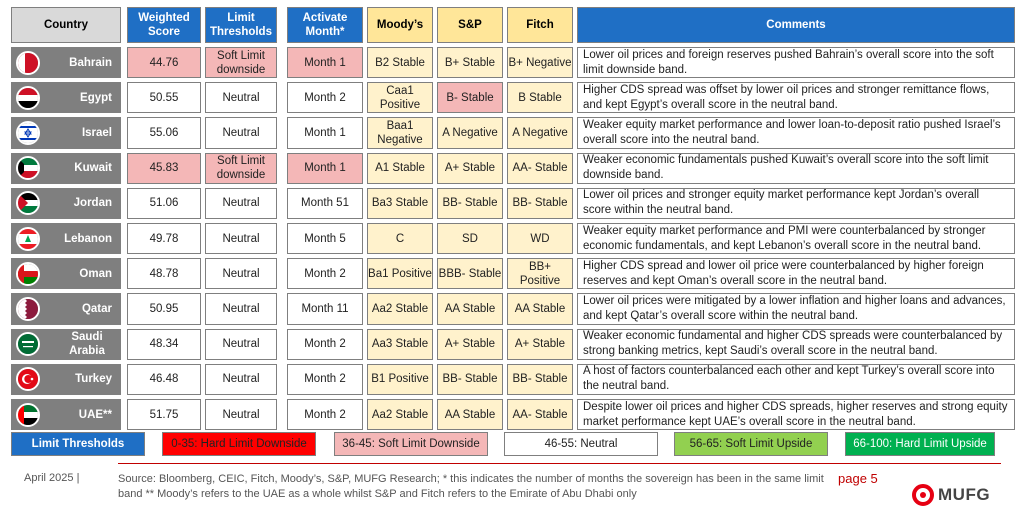 The height and width of the screenshot is (511, 1022). Describe the element at coordinates (540, 133) in the screenshot. I see `cell-fitch: A Negative` at that location.